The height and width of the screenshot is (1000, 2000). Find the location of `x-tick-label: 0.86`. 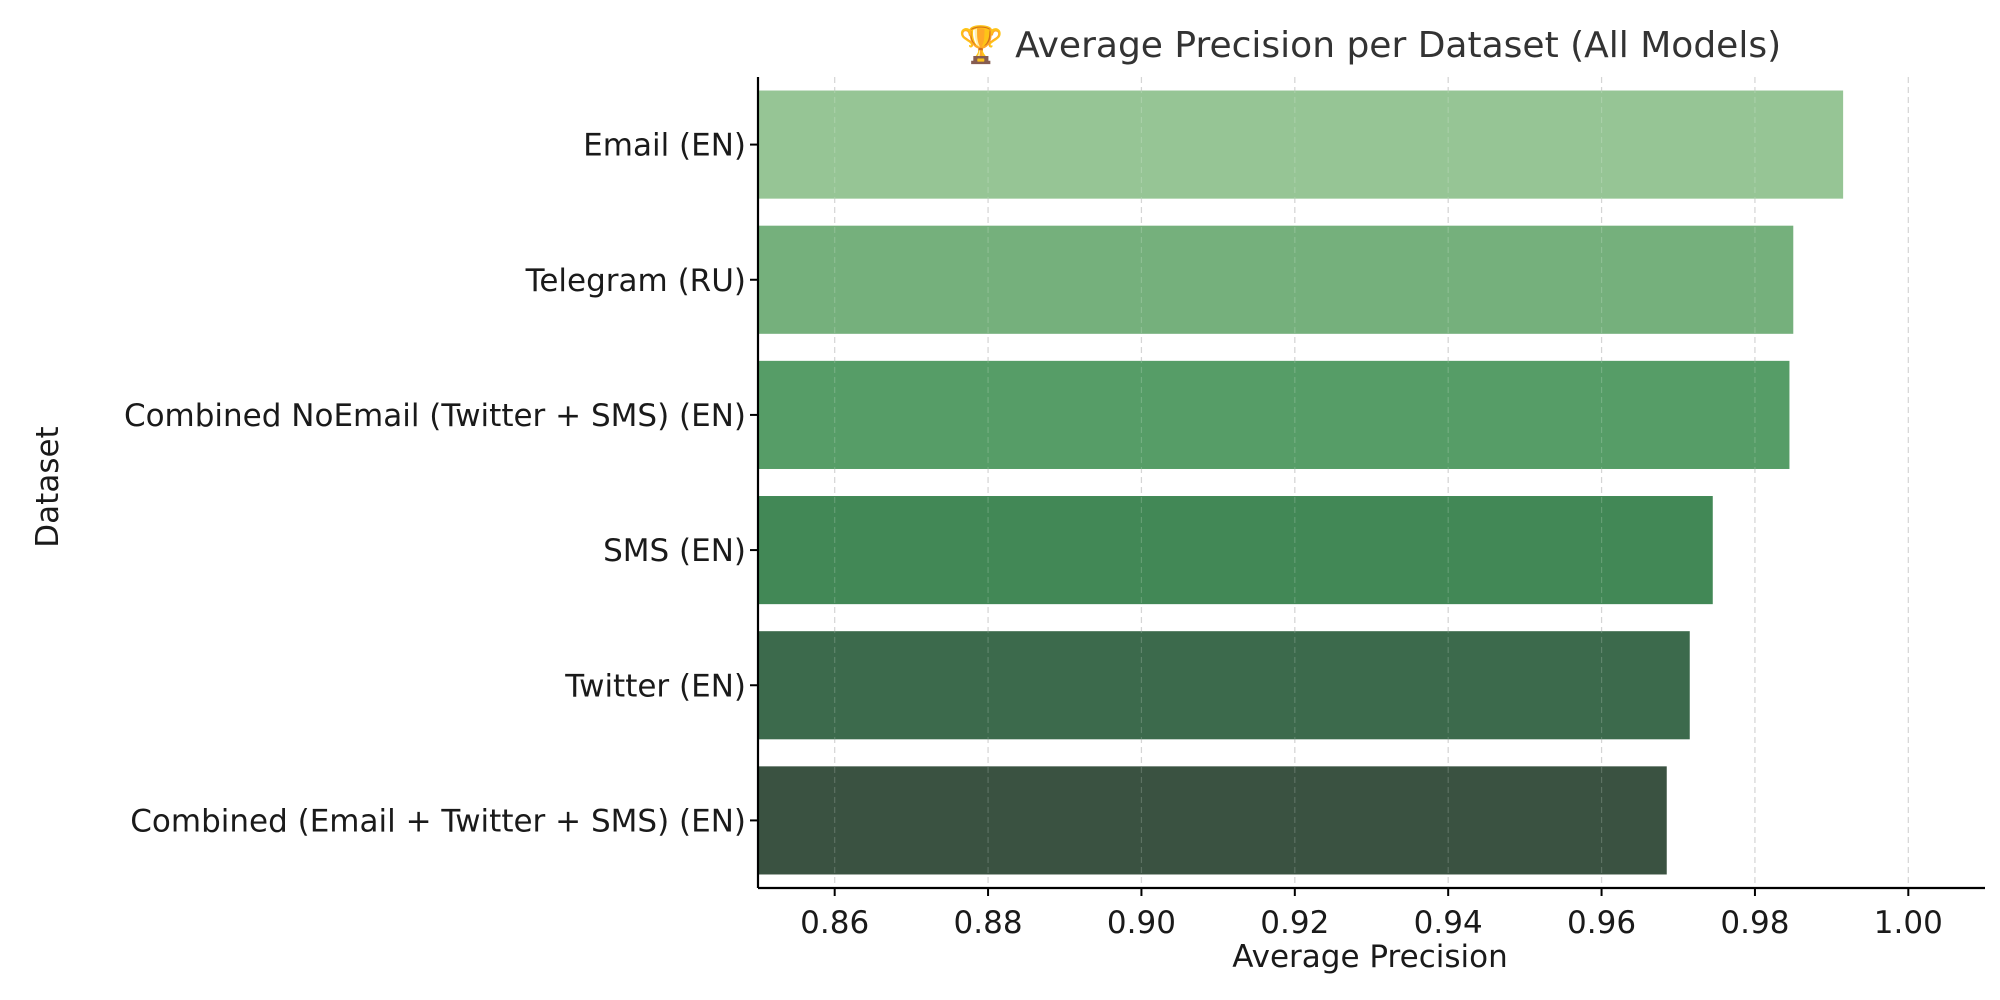

x-tick-label: 0.86 is located at coordinates (834, 923).